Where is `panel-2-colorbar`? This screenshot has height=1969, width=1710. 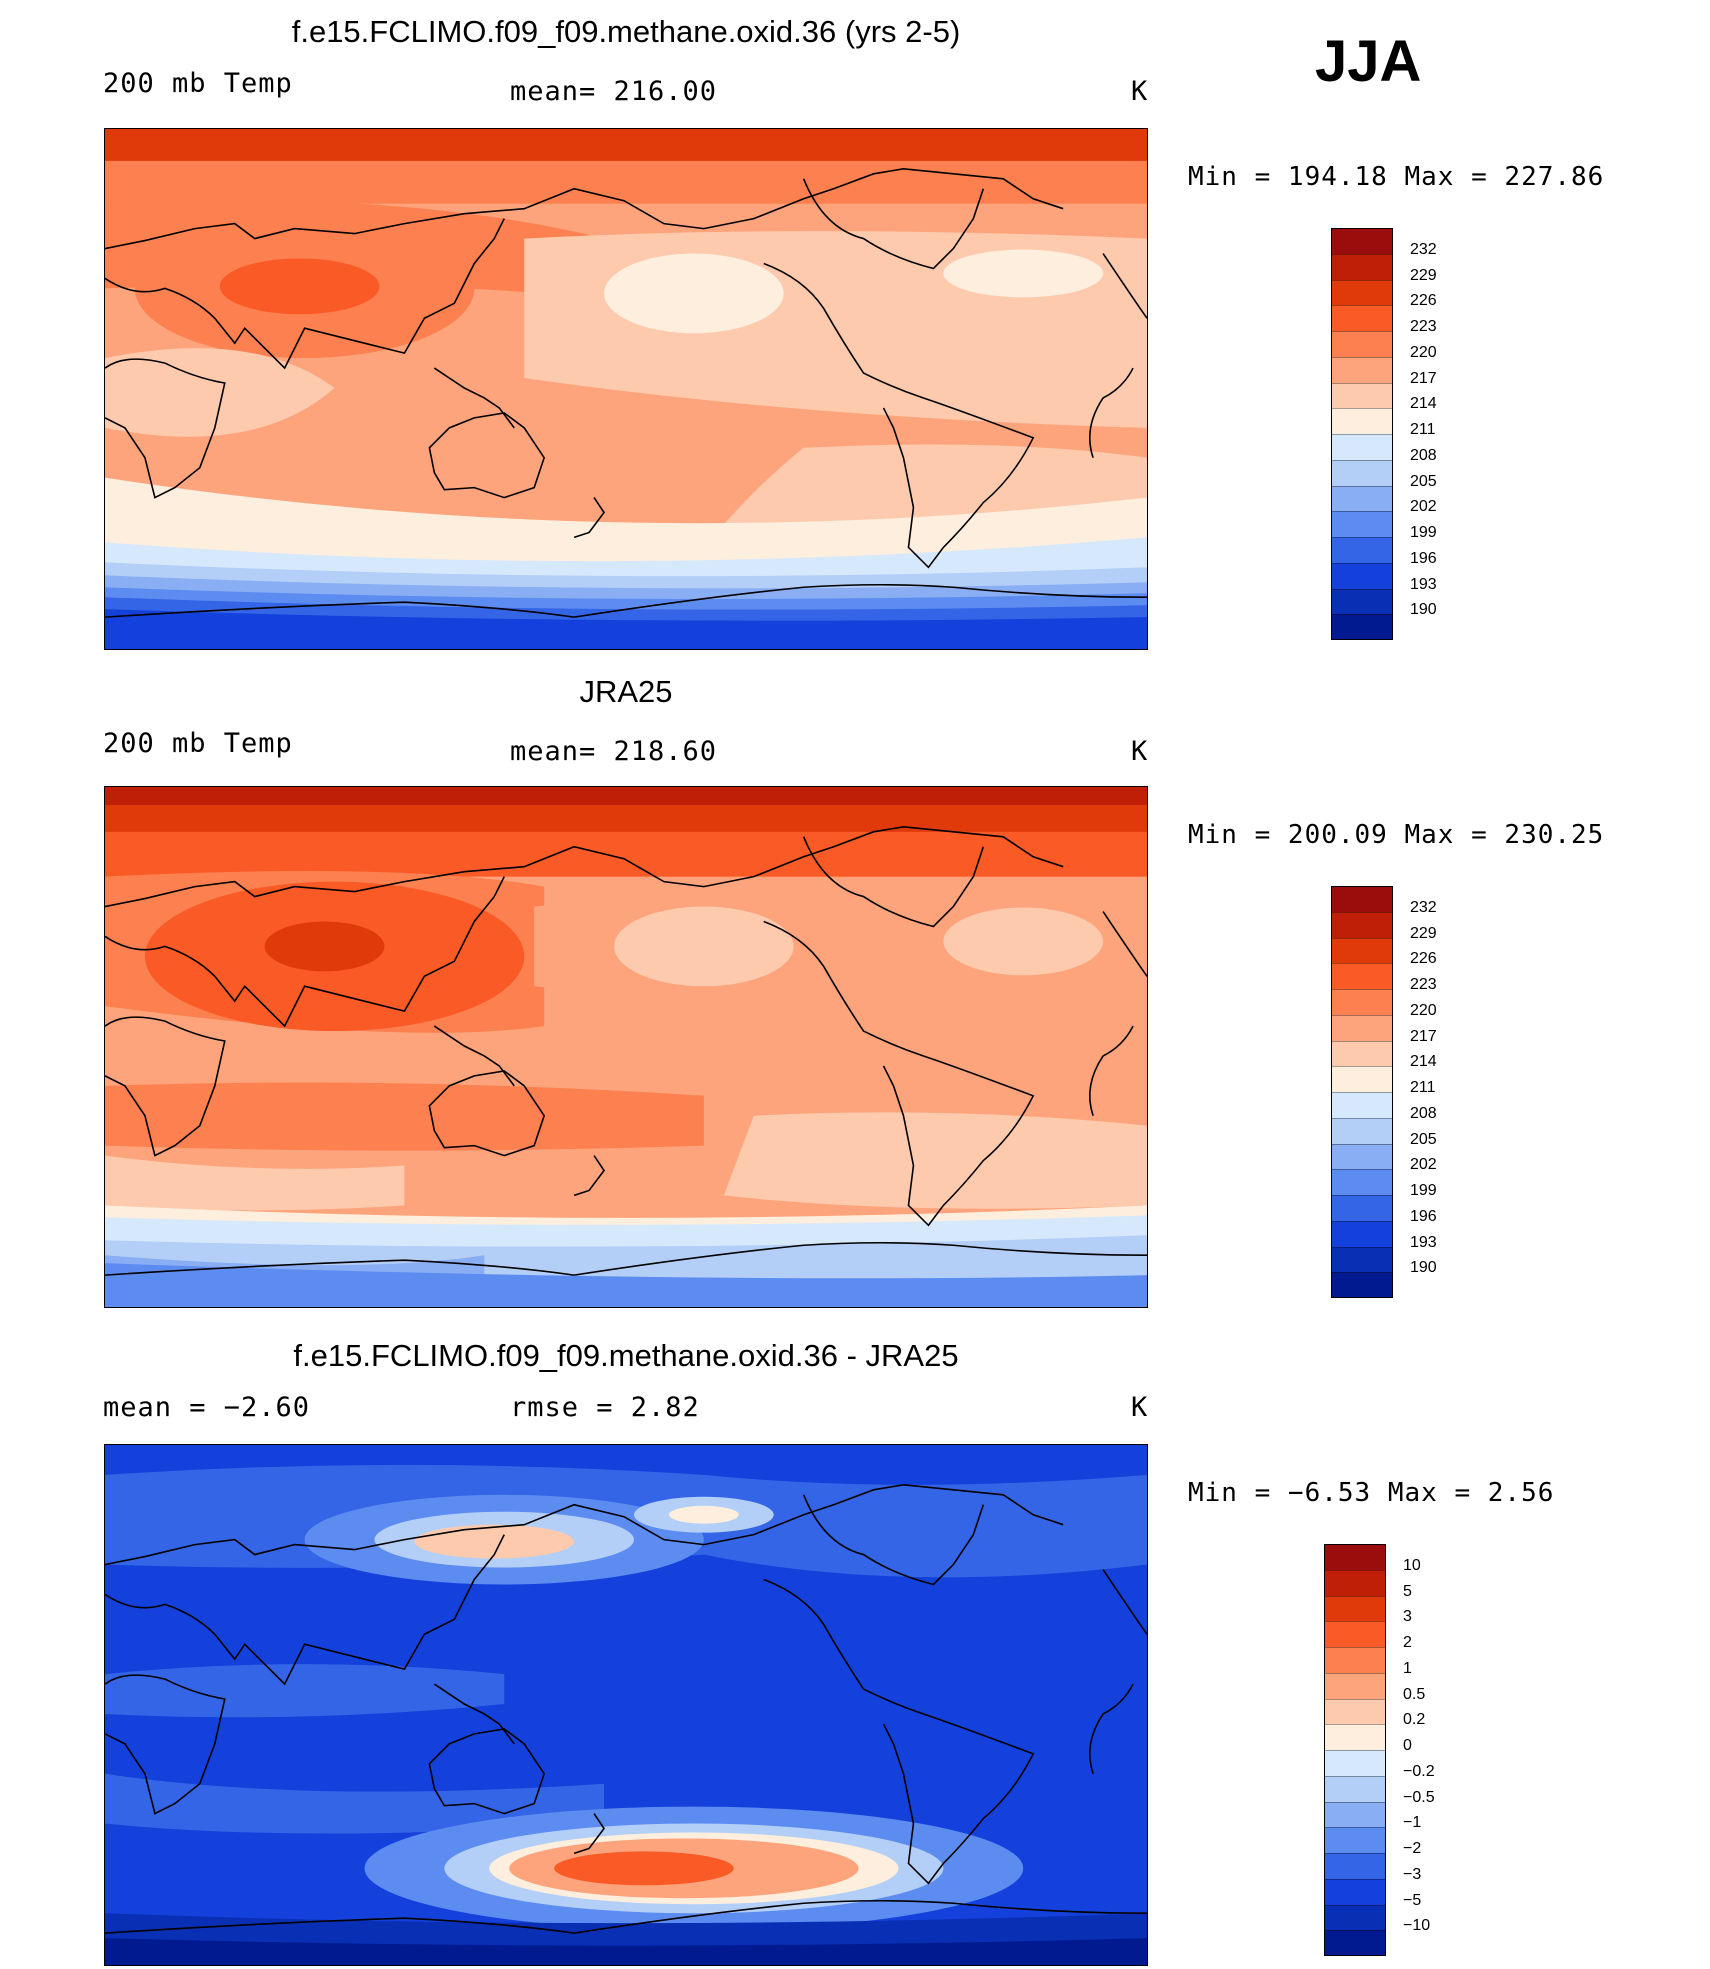 panel-2-colorbar is located at coordinates (1362, 1092).